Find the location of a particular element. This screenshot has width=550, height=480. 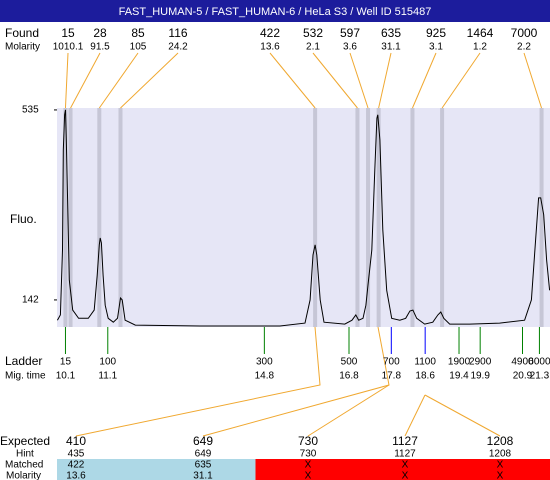

expected-value: 649 is located at coordinates (203, 441).